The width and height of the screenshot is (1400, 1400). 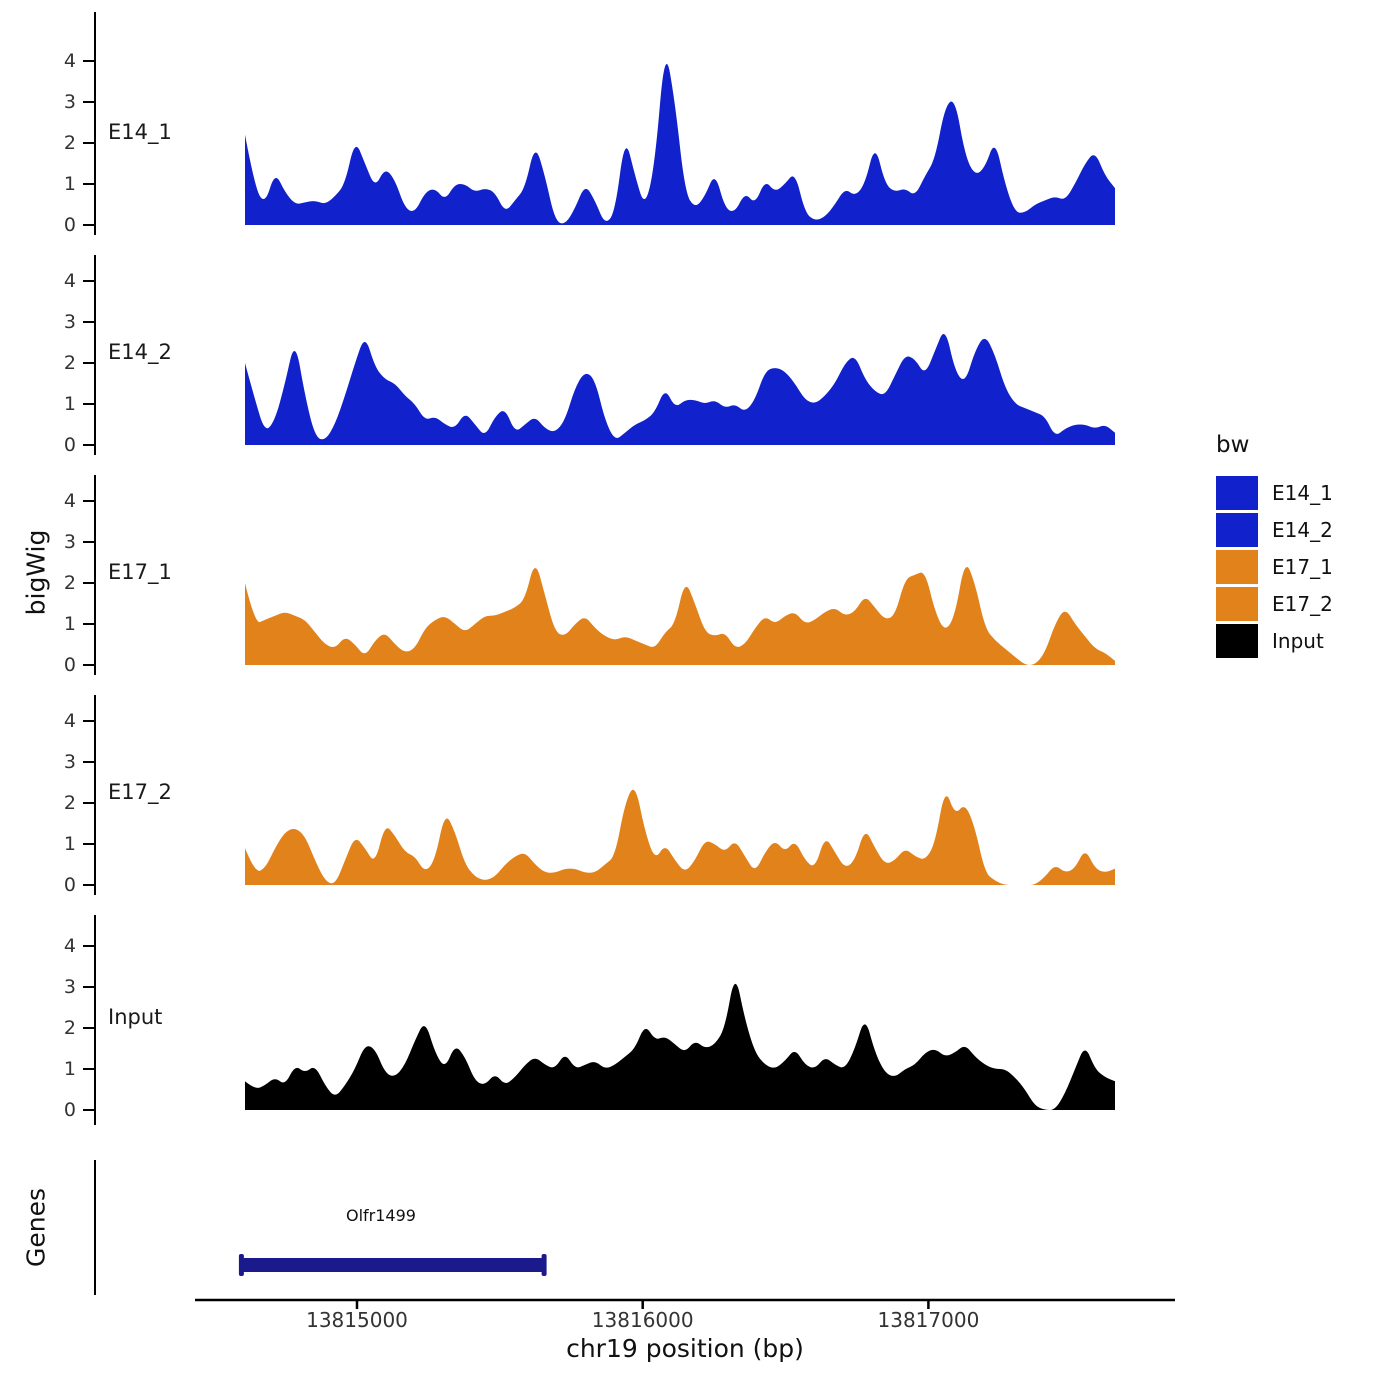 I want to click on gene-label: Olfr1499, so click(x=381, y=1215).